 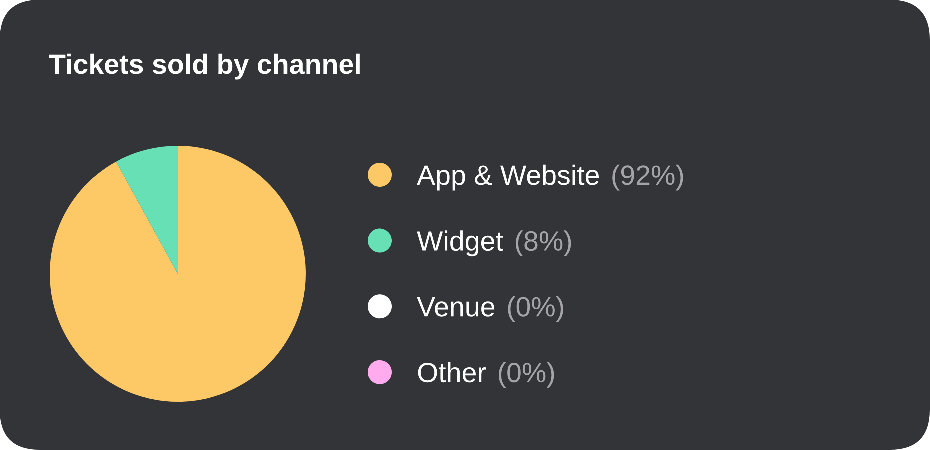 What do you see at coordinates (147, 210) in the screenshot?
I see `pie-slice` at bounding box center [147, 210].